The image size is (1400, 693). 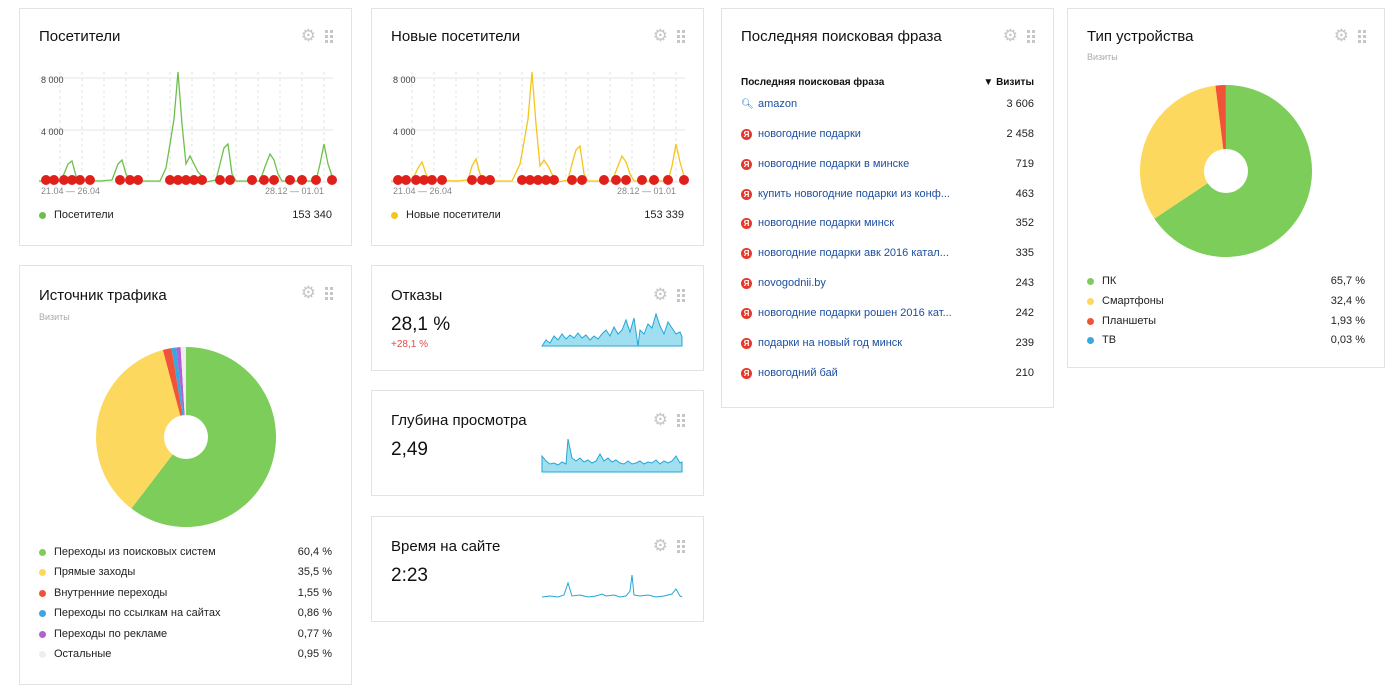 I want to click on phrase-link: новогодние подарки, so click(x=809, y=134).